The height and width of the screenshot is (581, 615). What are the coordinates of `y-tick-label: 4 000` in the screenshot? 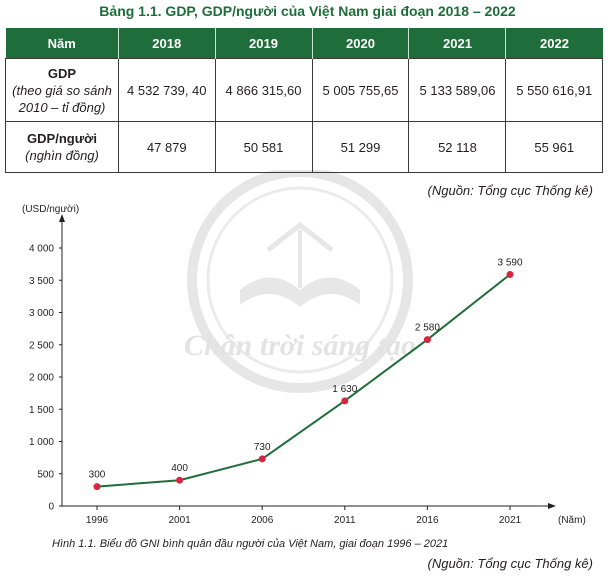 It's located at (41, 249).